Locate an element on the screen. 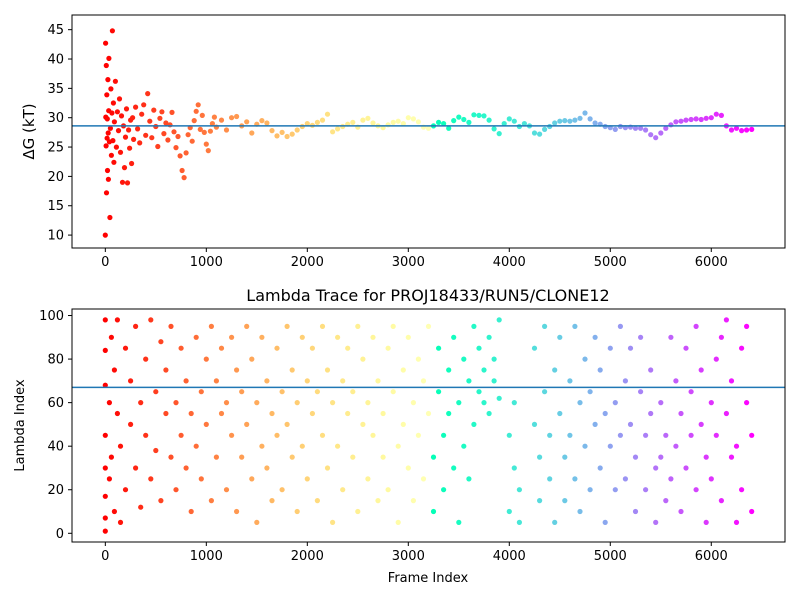 Image resolution: width=800 pixels, height=600 pixels. lambda-x-tick-label: 4000 is located at coordinates (509, 556).